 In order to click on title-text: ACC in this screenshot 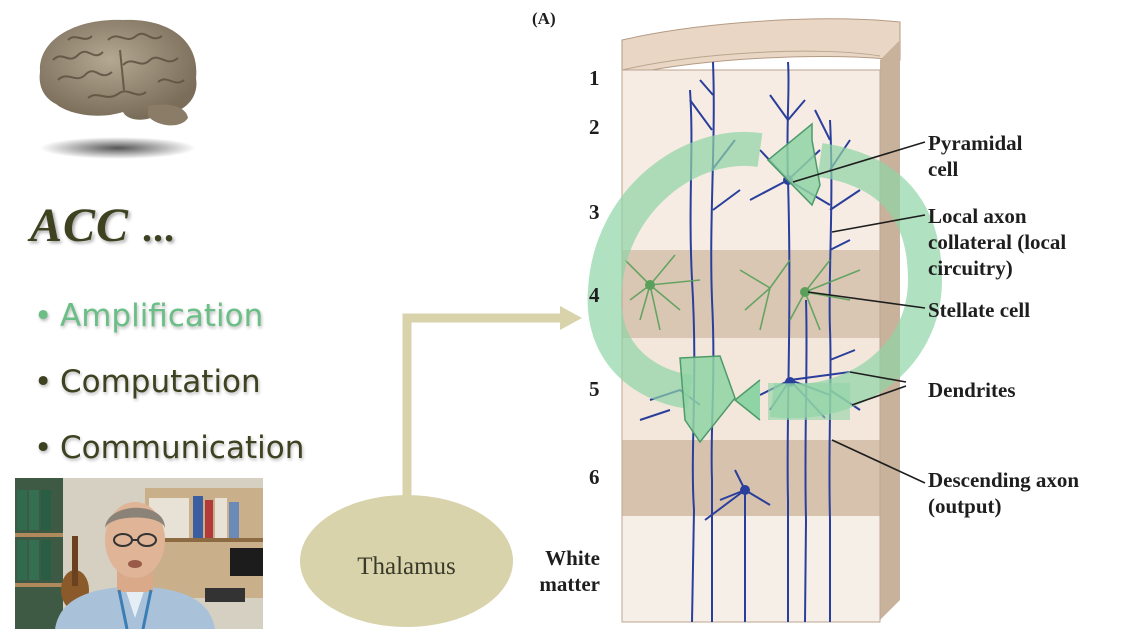, I will do `click(80, 225)`.